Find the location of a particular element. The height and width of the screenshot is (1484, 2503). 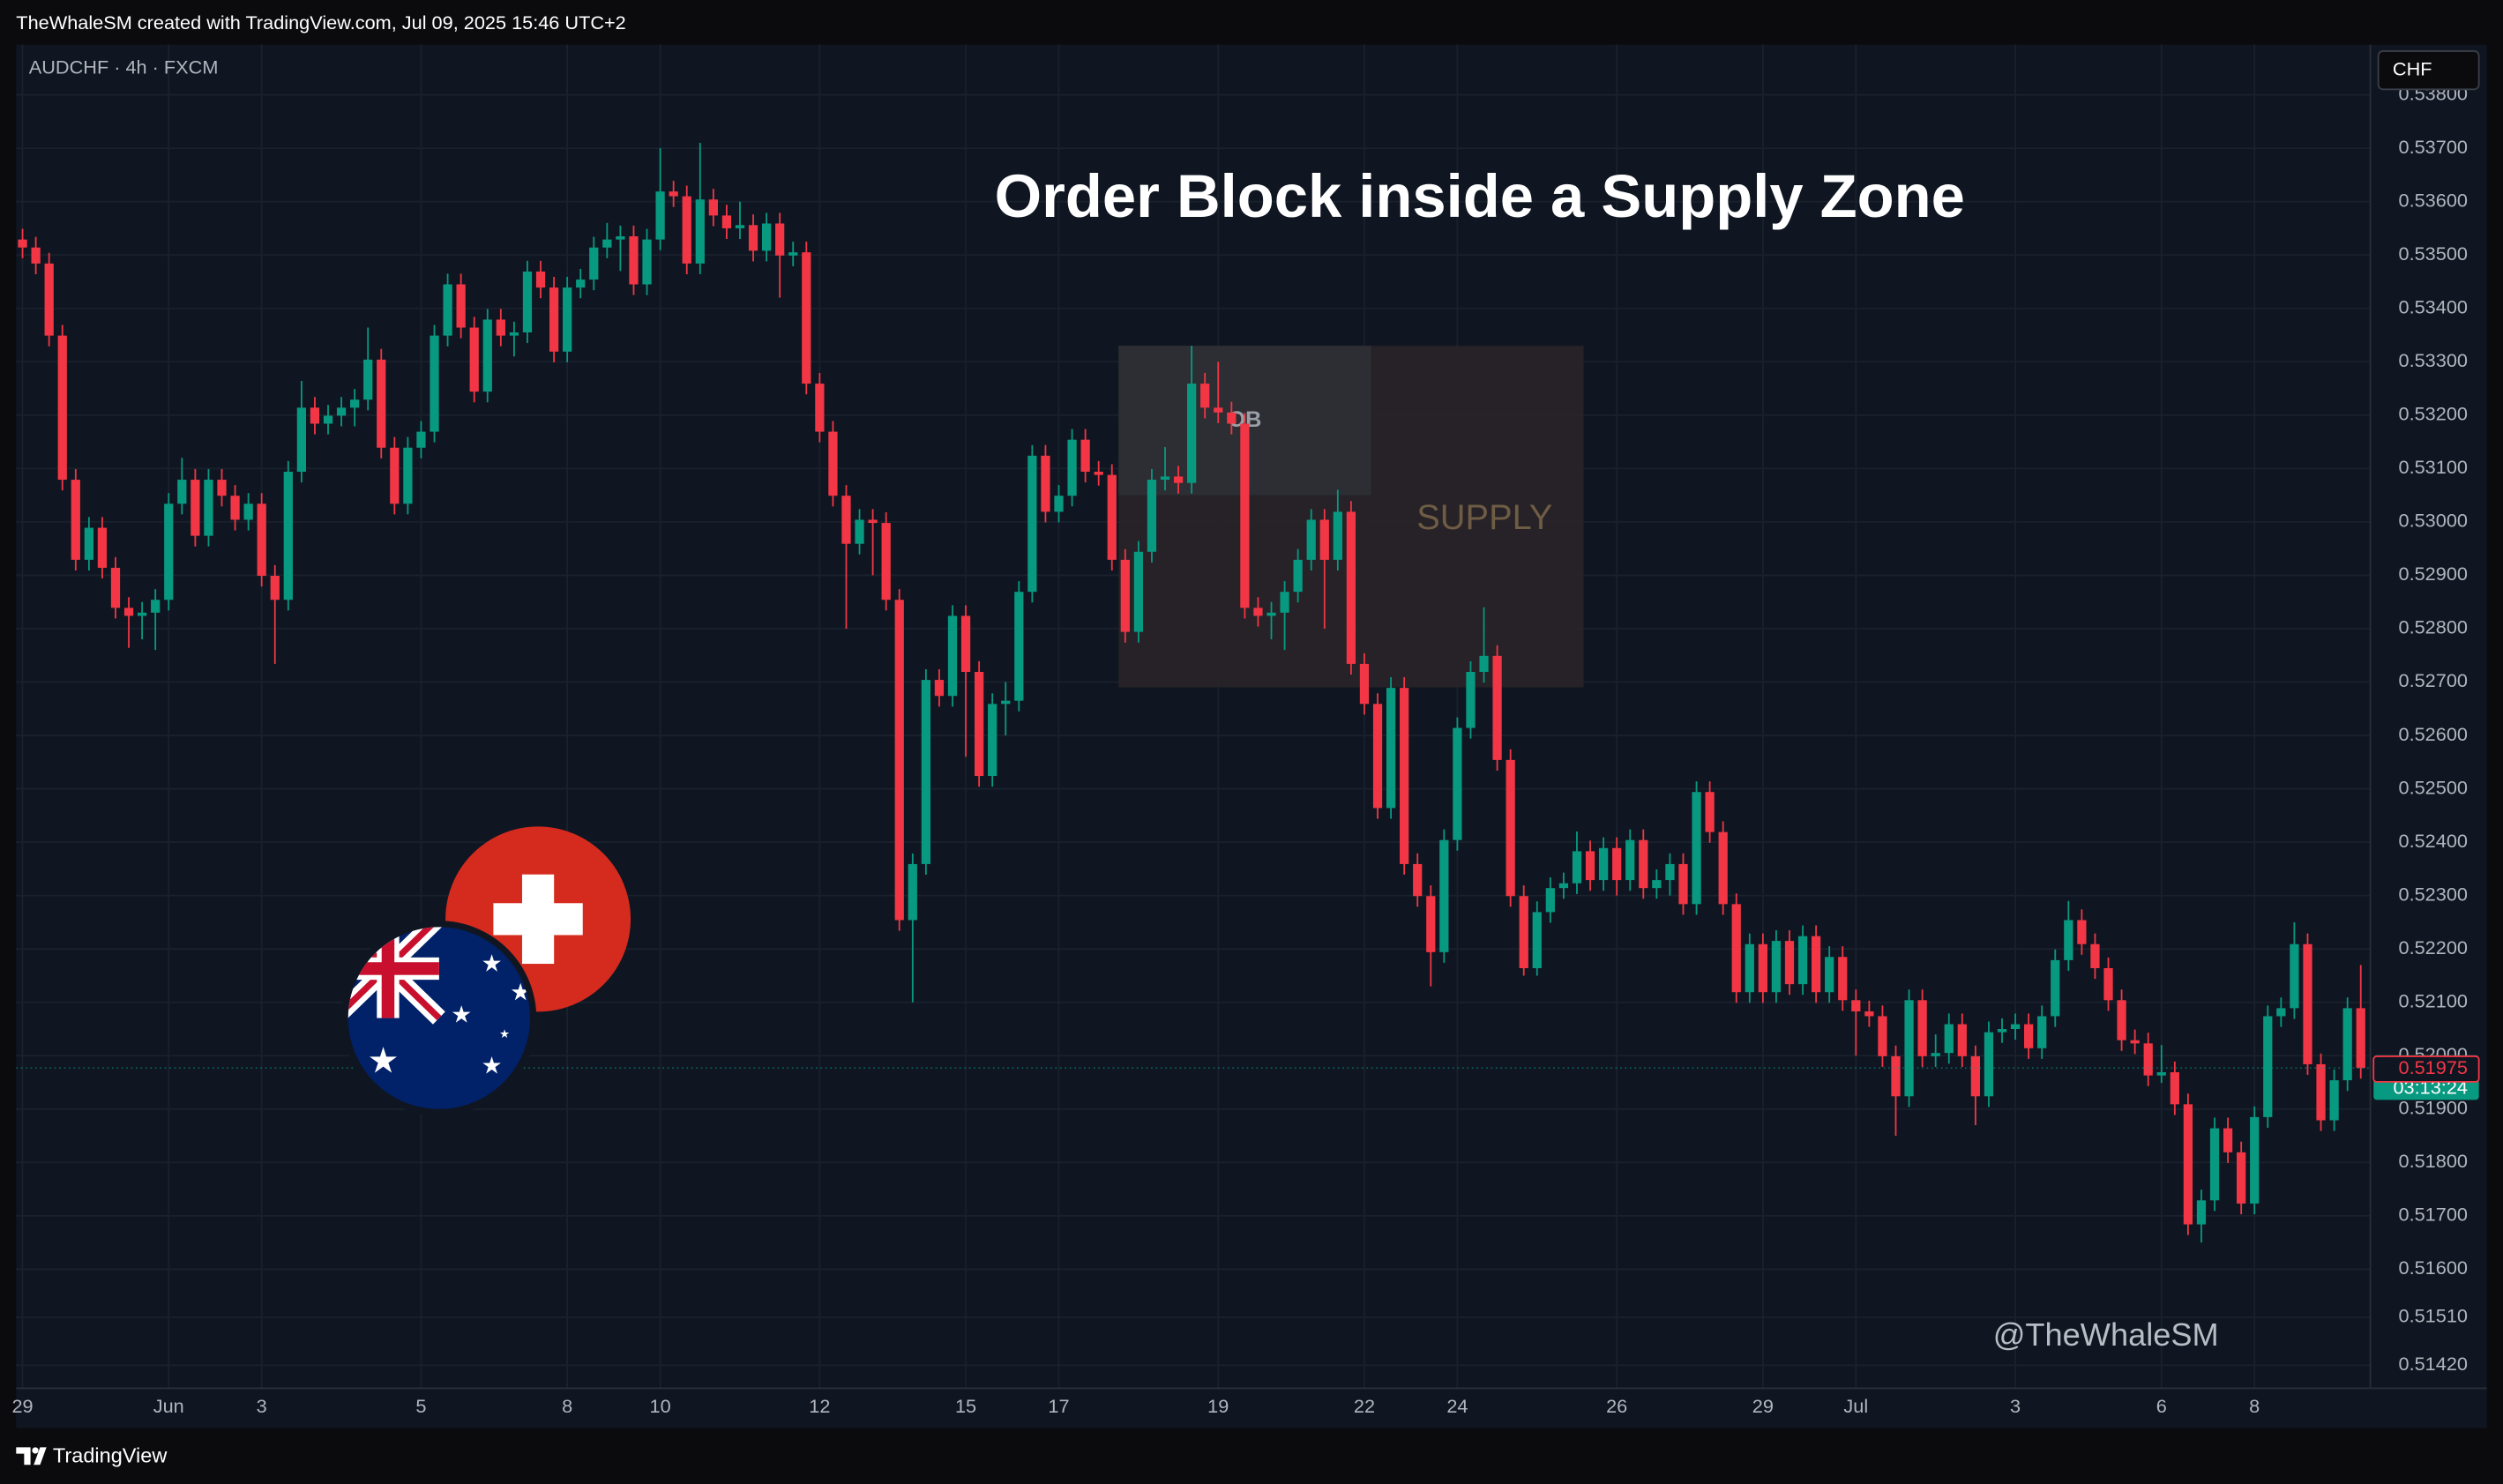

y-tick-label: 0.52600 is located at coordinates (2433, 734).